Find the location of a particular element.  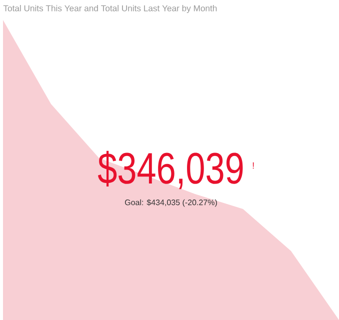

annotation: Goal: $434,035 (-20.27%) is located at coordinates (171, 203).